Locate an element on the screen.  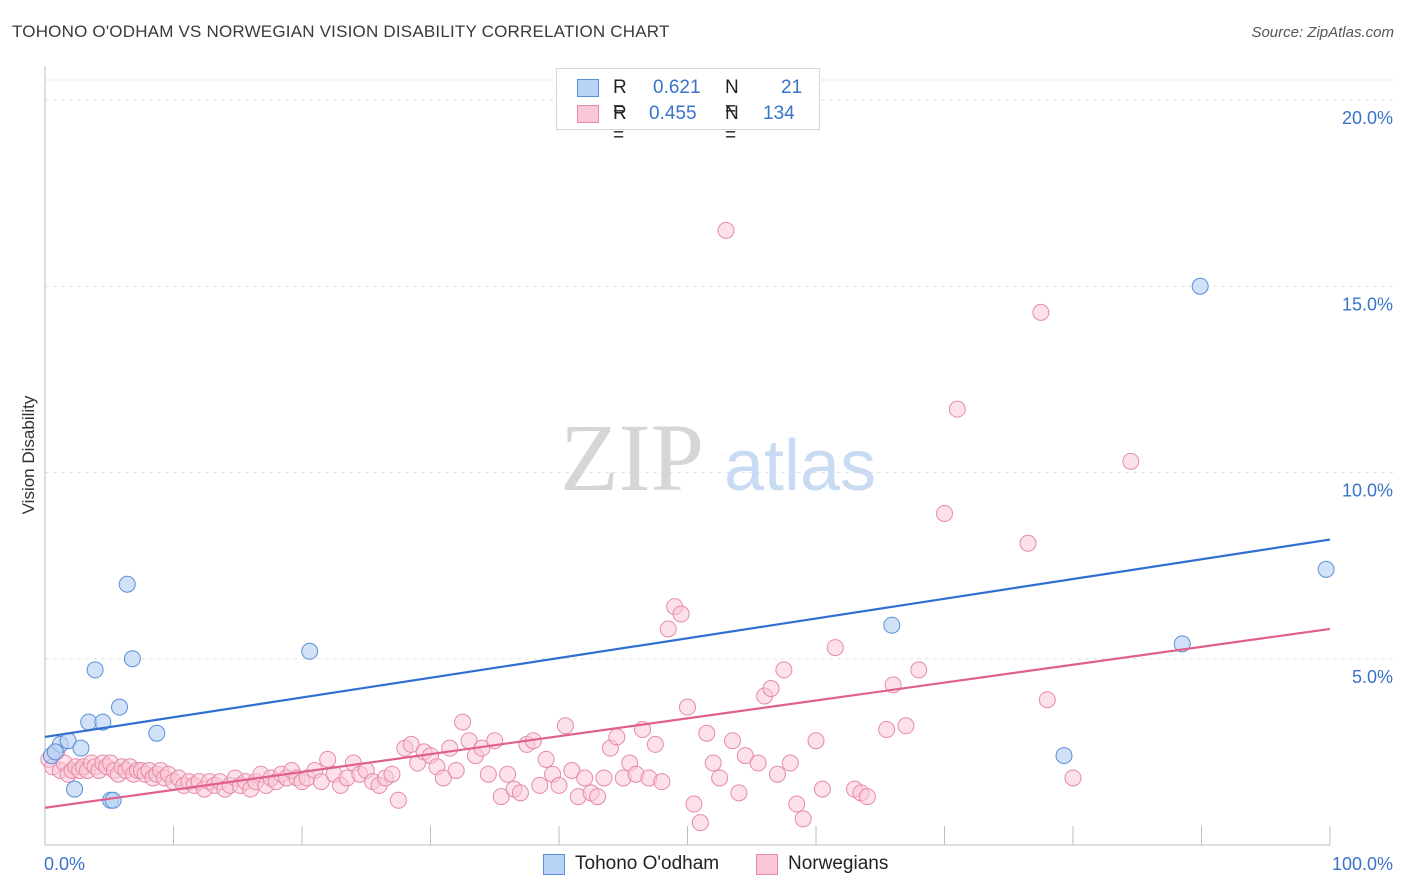
n-value: 21 is located at coordinates (792, 87).